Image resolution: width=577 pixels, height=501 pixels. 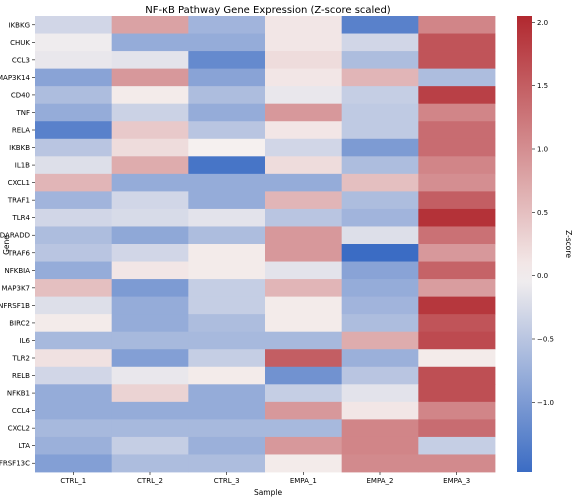 I want to click on colorbar-tick-label: −1.0, so click(x=545, y=403).